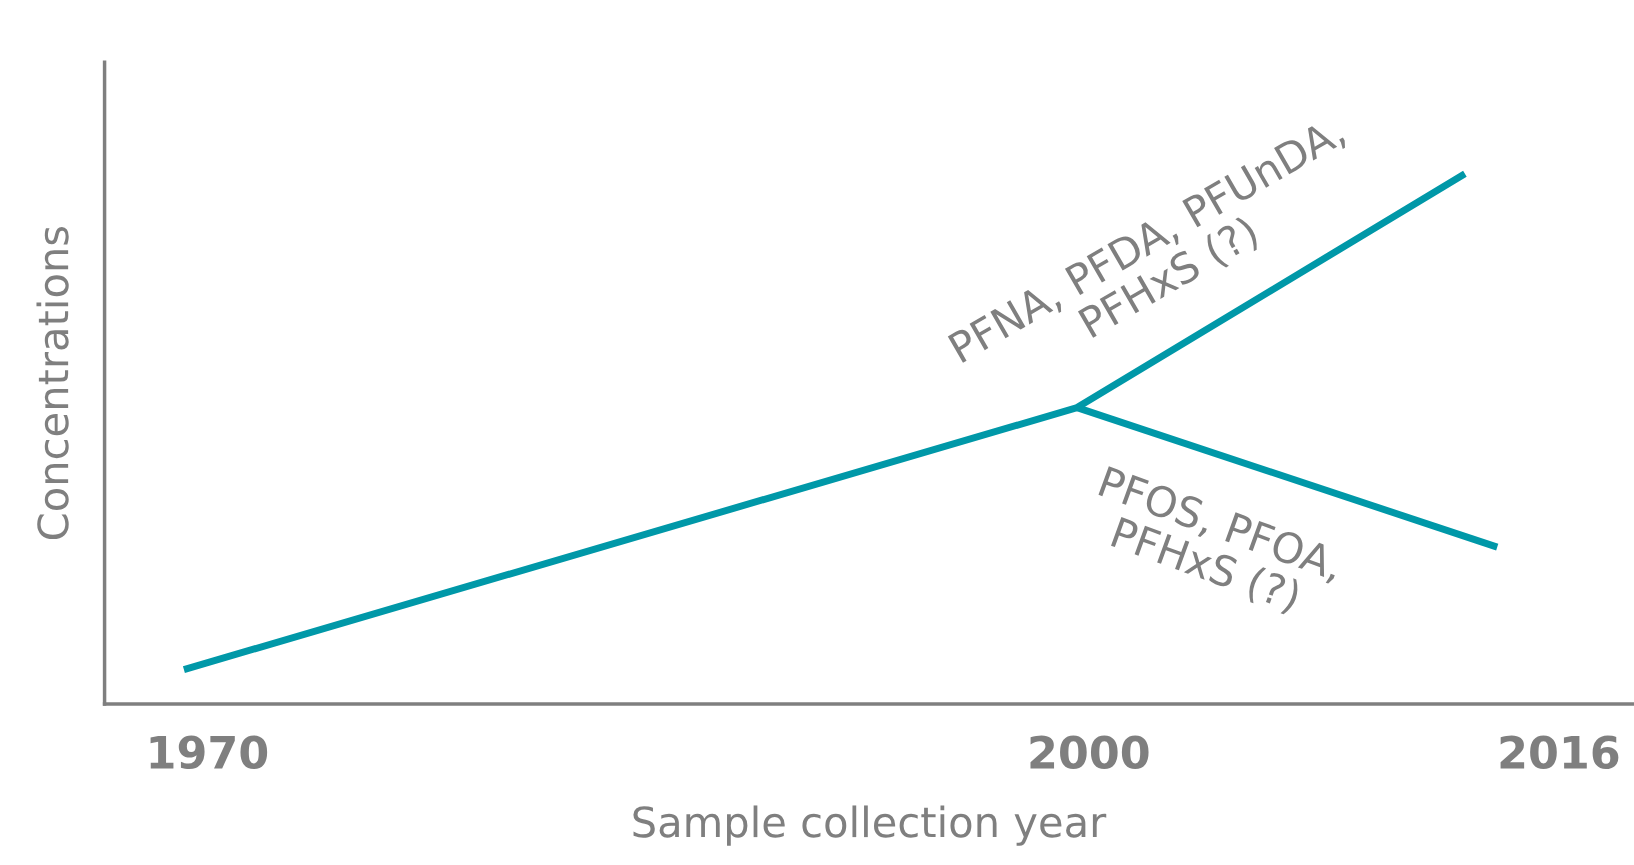  What do you see at coordinates (1089, 752) in the screenshot?
I see `x-tick-label: 2000` at bounding box center [1089, 752].